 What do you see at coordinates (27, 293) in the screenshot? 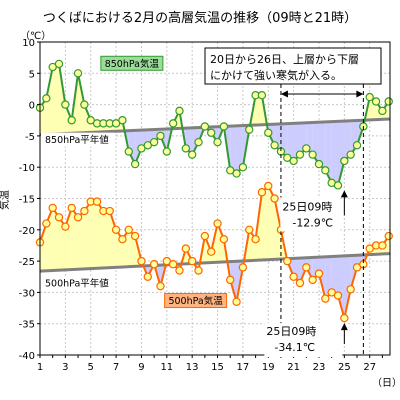
I see `y-tick-label: -30` at bounding box center [27, 293].